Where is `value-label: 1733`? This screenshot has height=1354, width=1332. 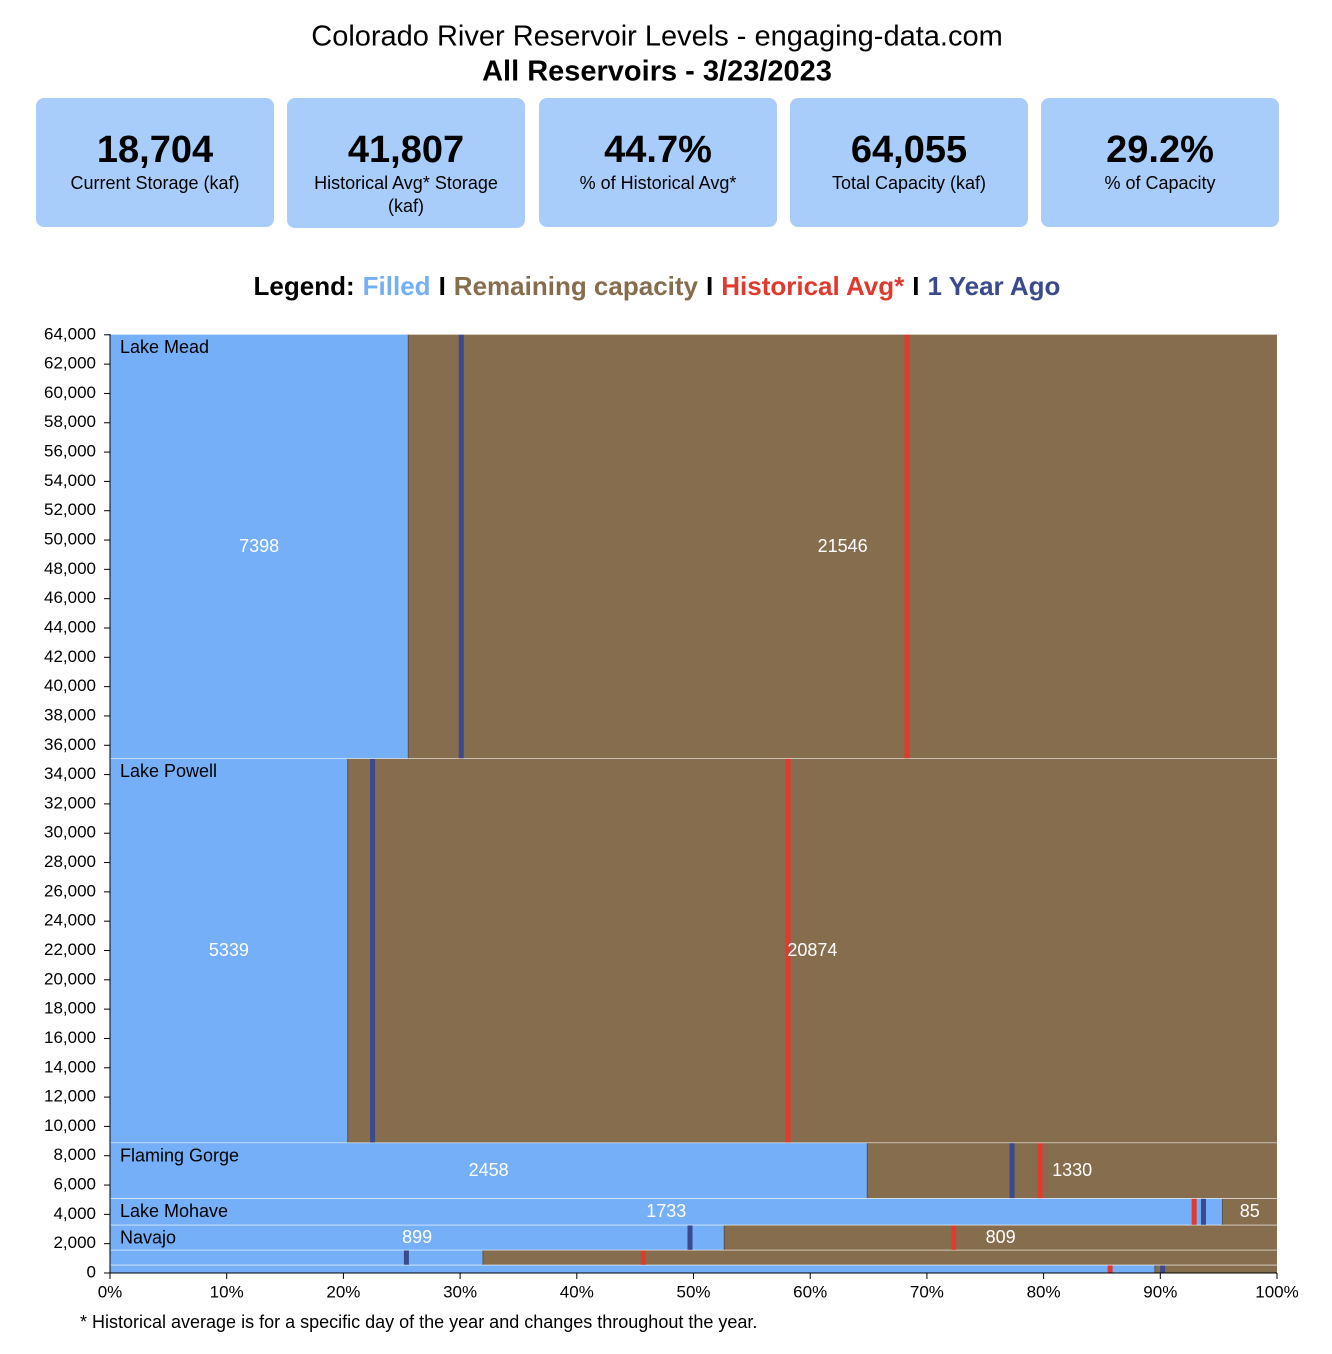
value-label: 1733 is located at coordinates (666, 1211).